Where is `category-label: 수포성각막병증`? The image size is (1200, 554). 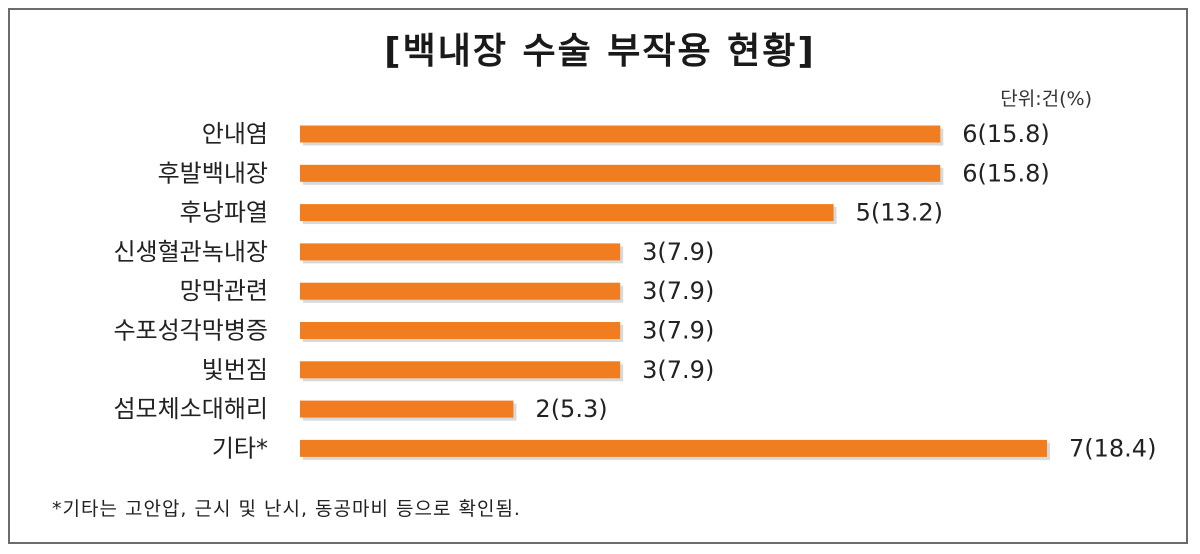 category-label: 수포성각막병증 is located at coordinates (190, 331).